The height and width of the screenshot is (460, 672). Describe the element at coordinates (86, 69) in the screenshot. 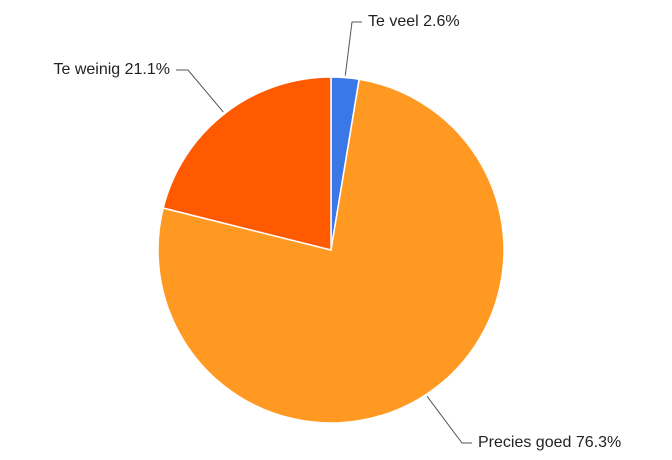

I see `slice-category: Te weinig` at that location.